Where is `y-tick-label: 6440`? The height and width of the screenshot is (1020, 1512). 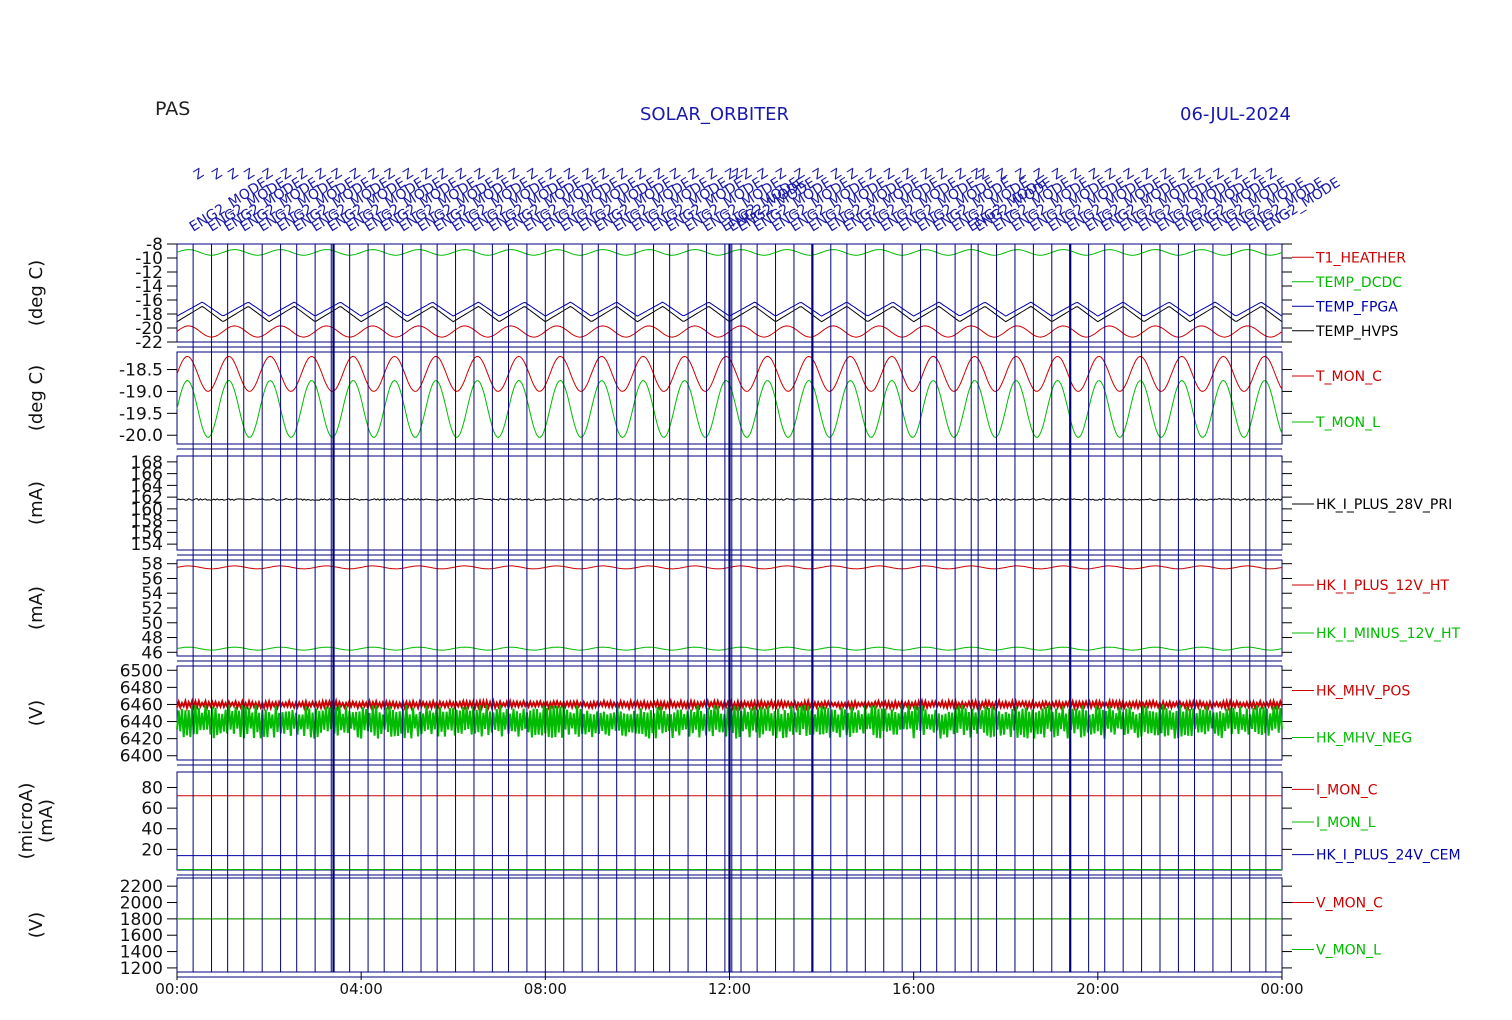 y-tick-label: 6440 is located at coordinates (141, 723).